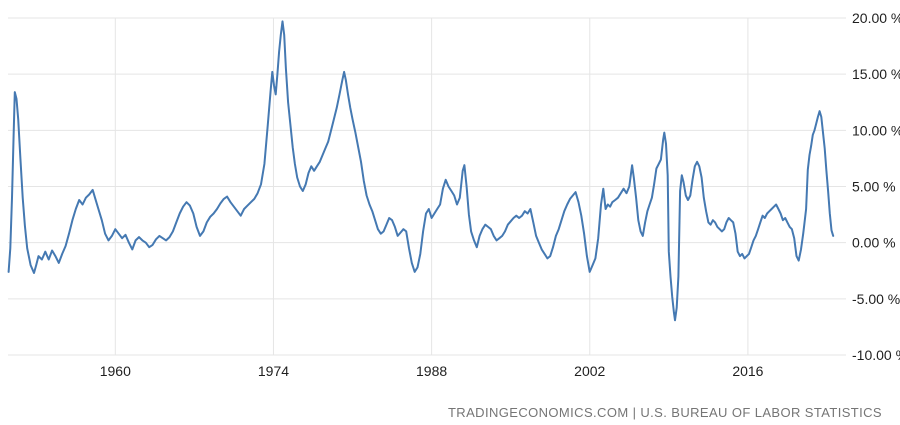 The image size is (900, 425). Describe the element at coordinates (115, 371) in the screenshot. I see `x-axis-tick-label: 1960` at that location.